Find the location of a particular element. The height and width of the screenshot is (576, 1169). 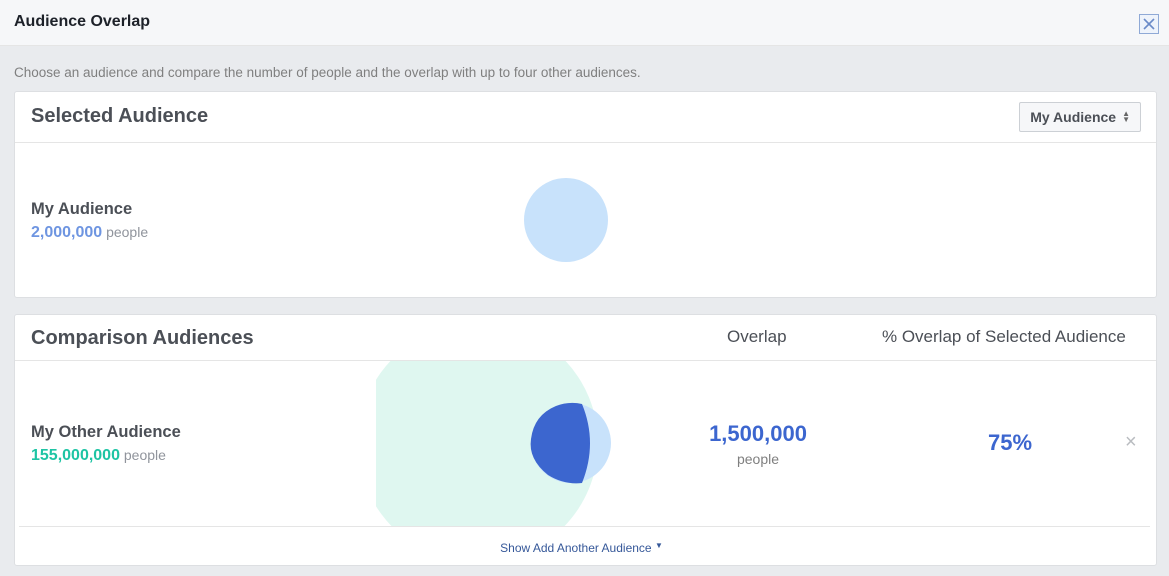

audience-dropdown-value: My Audience is located at coordinates (1073, 117).